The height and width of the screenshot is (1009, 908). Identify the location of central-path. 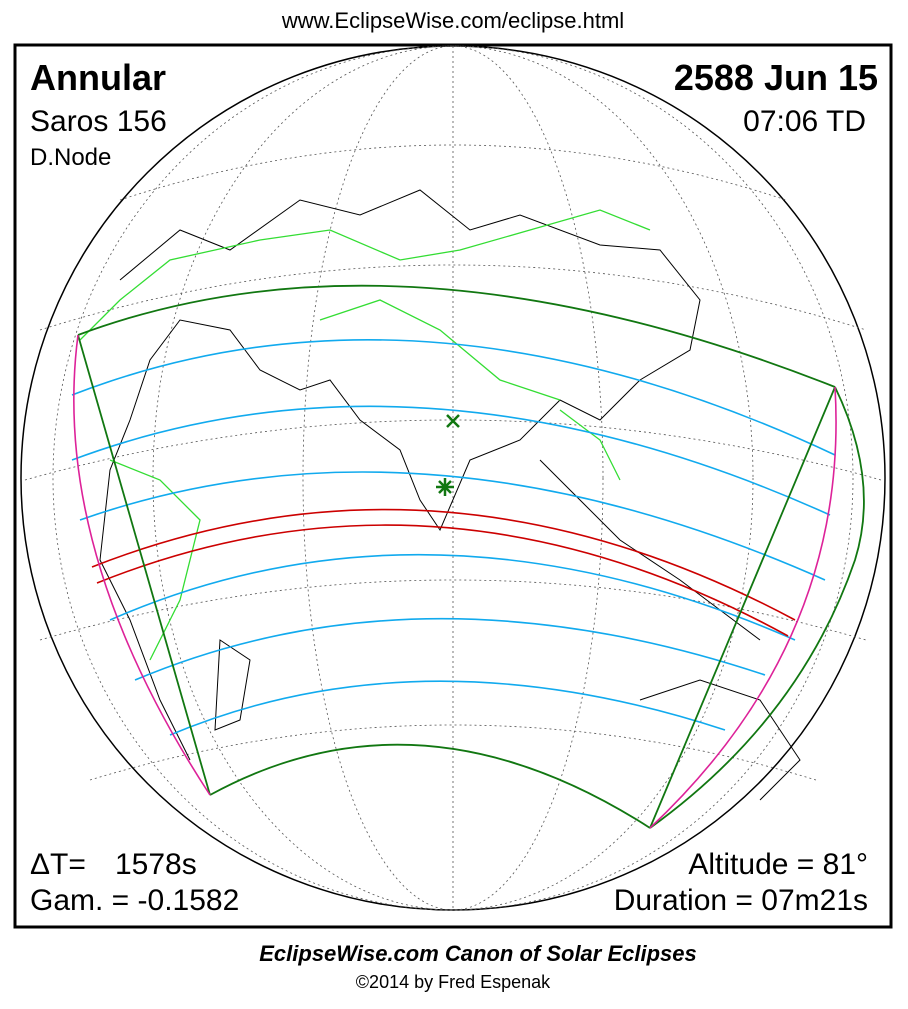
(443, 572).